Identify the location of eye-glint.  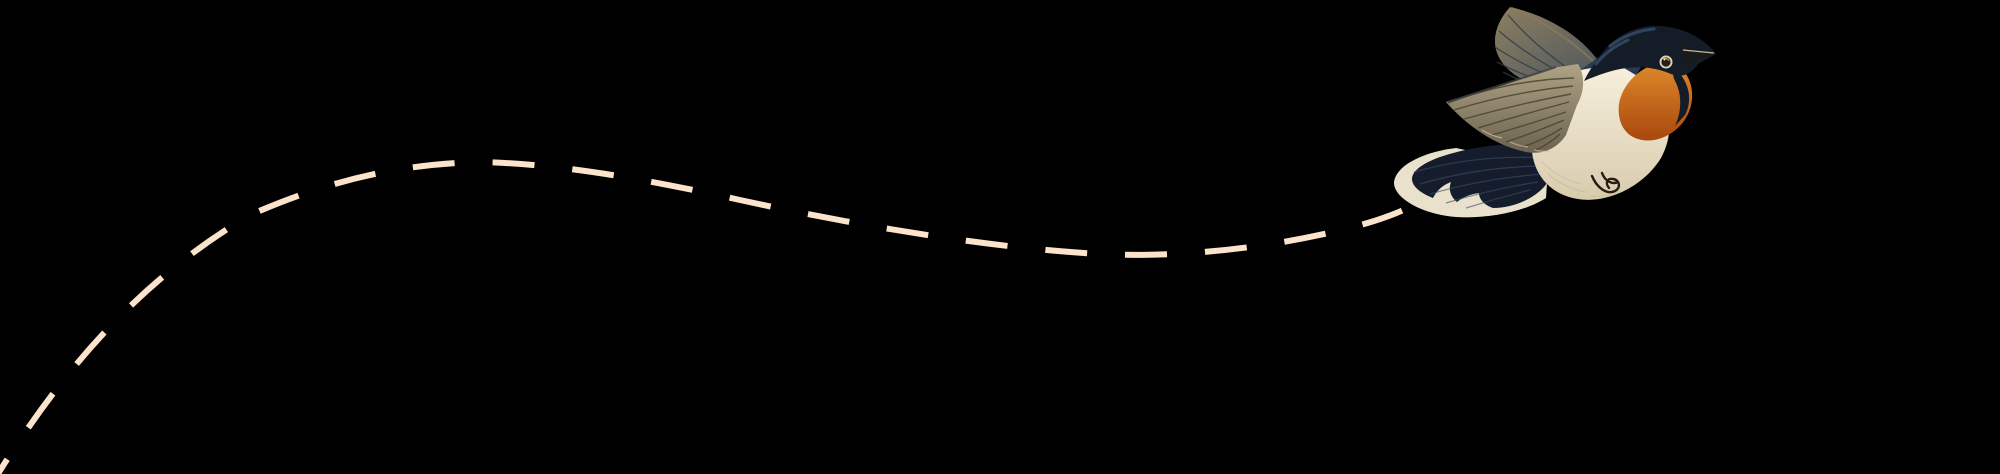
(1666, 59).